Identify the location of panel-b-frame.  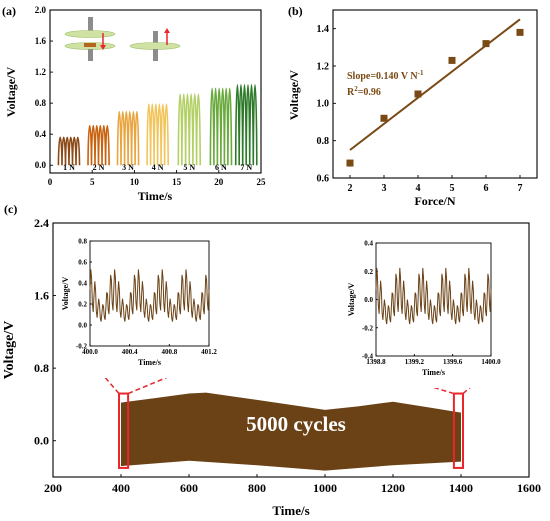
(435, 94).